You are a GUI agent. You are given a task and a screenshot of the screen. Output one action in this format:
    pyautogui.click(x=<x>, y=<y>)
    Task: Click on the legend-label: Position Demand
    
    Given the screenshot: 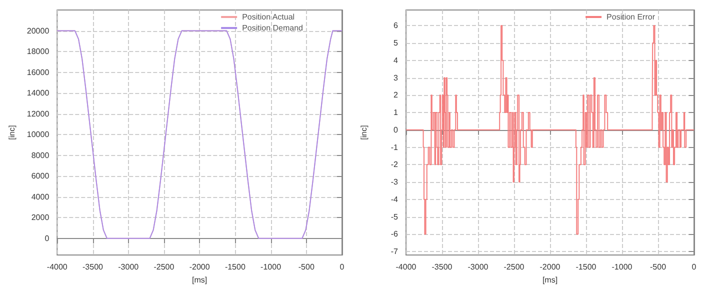 What is the action you would take?
    pyautogui.click(x=272, y=28)
    